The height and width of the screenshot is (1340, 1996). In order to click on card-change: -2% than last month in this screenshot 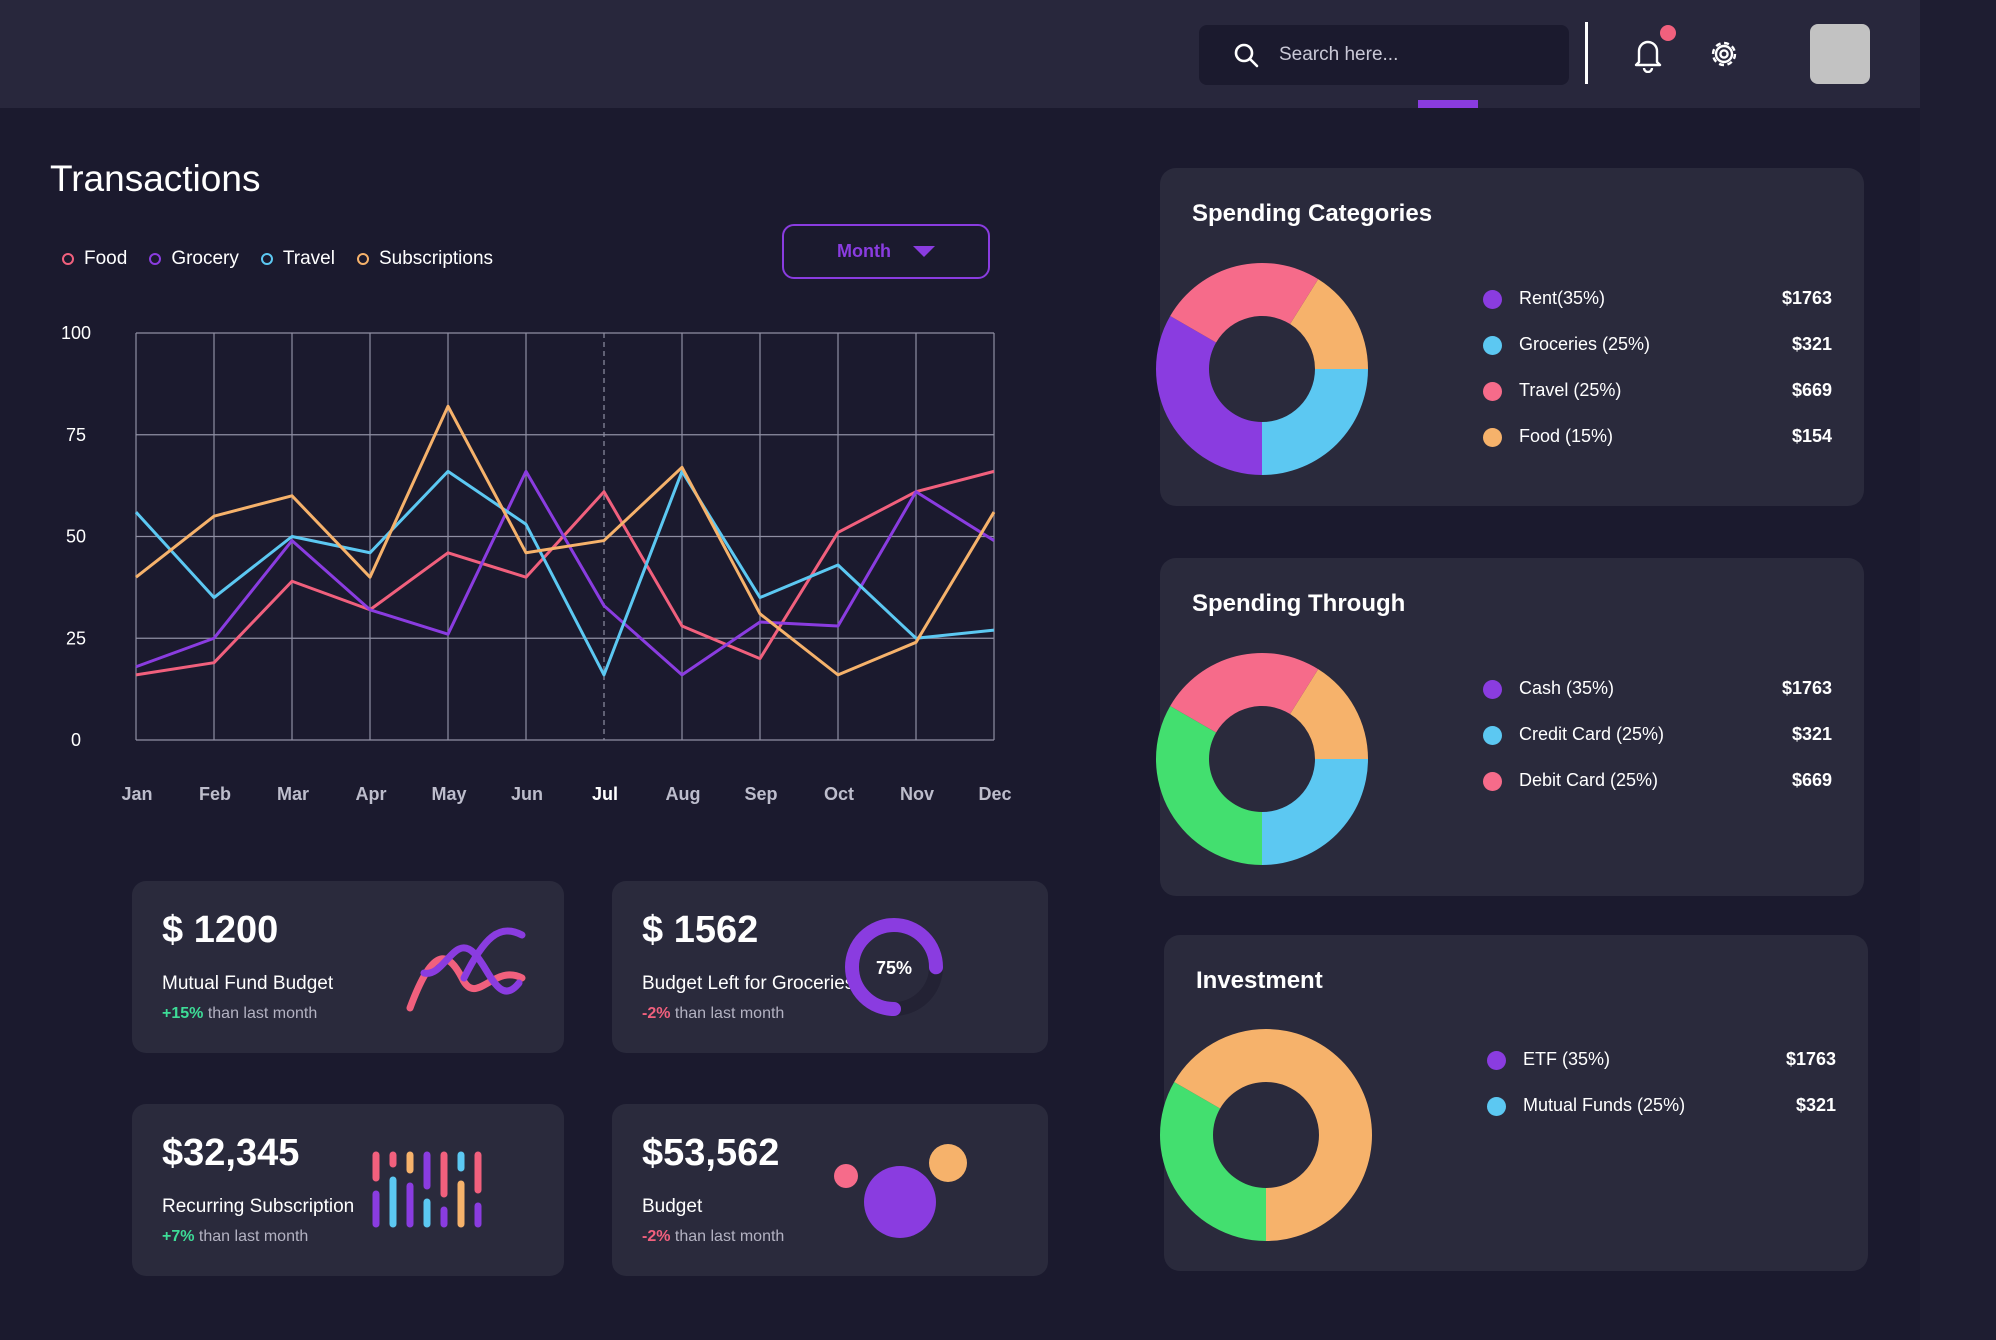, I will do `click(713, 1237)`.